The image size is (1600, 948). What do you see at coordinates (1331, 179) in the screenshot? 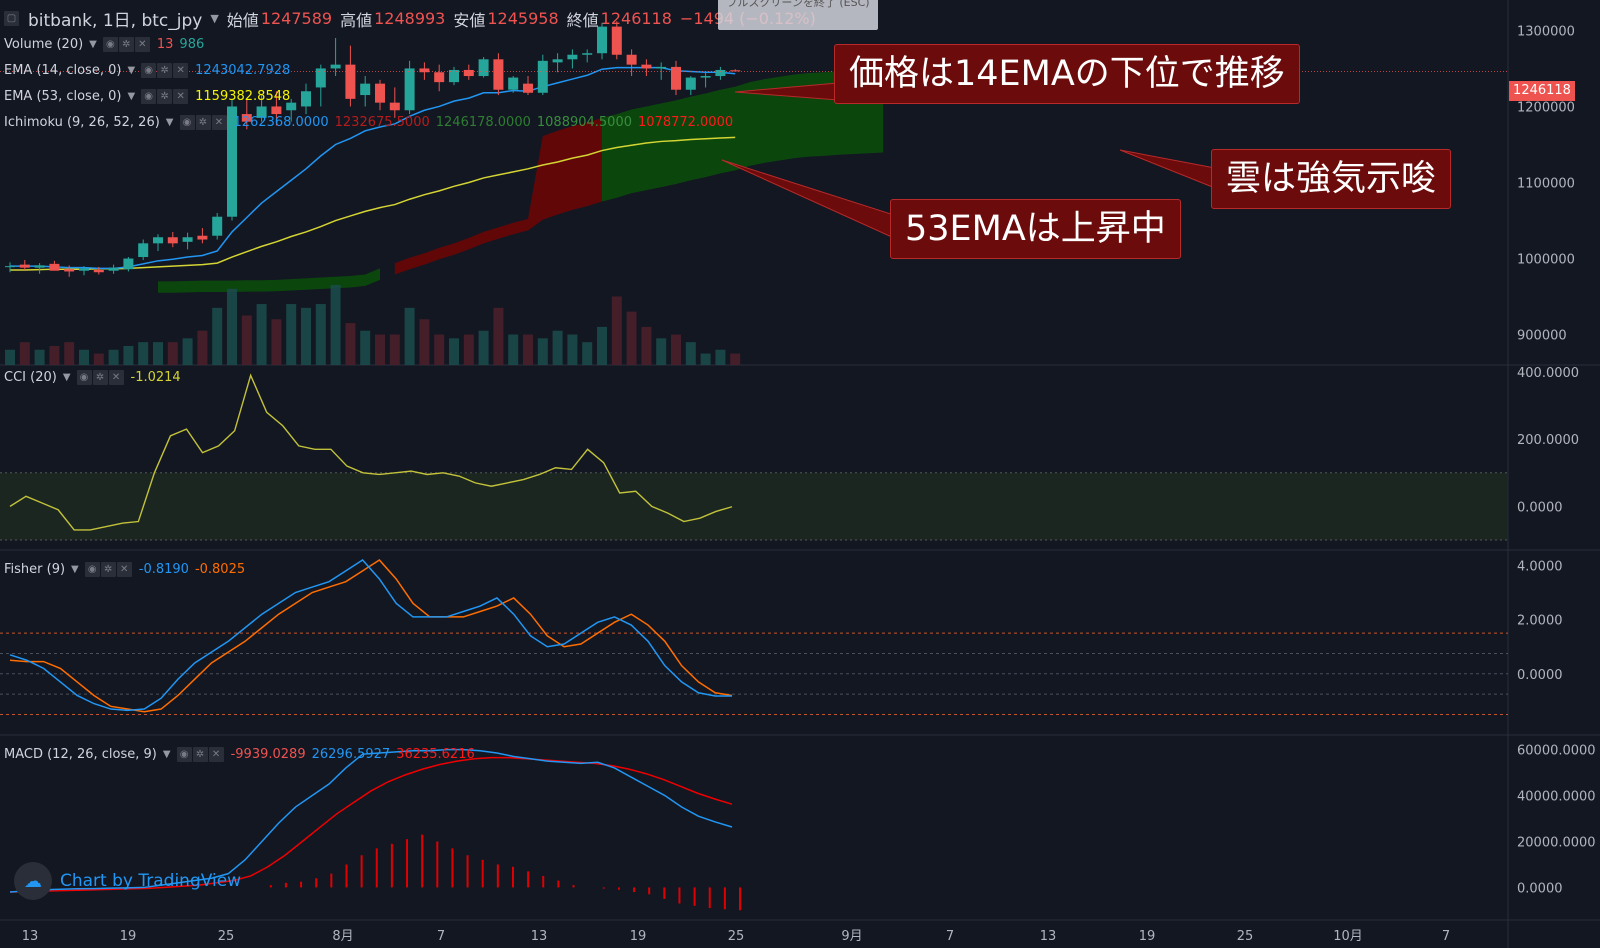
I see `annotation-cloud-bullish: 雲は強気示唆` at bounding box center [1331, 179].